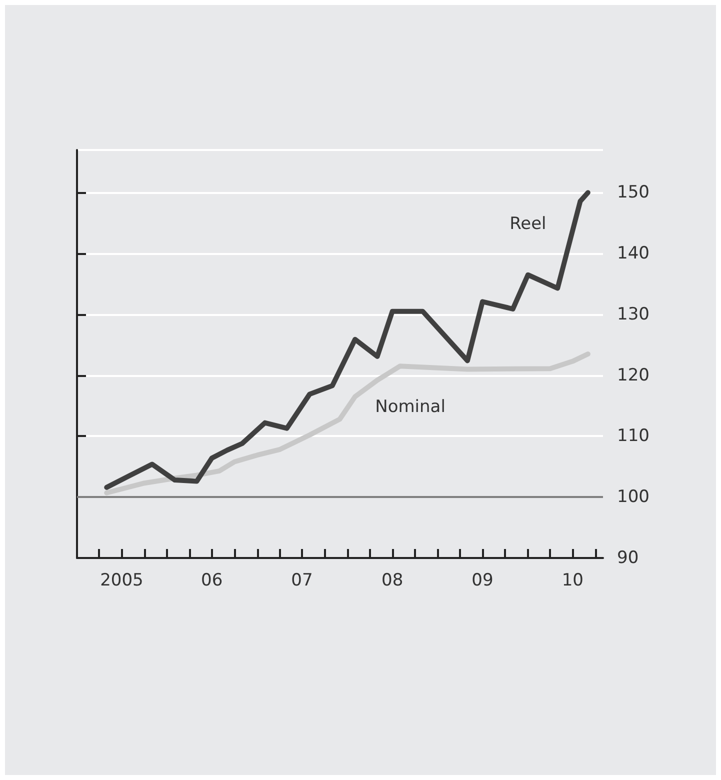 Image resolution: width=721 pixels, height=780 pixels. What do you see at coordinates (628, 558) in the screenshot?
I see `y-tick-label: 90` at bounding box center [628, 558].